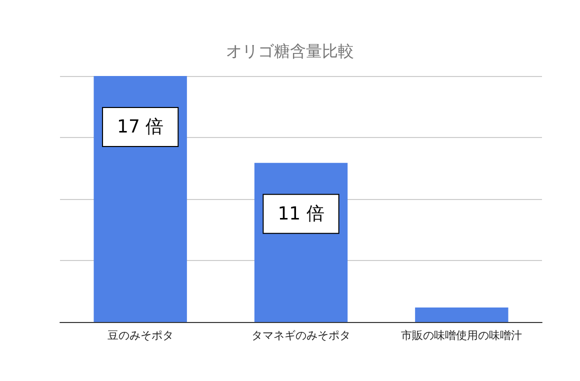 The height and width of the screenshot is (381, 580). What do you see at coordinates (301, 213) in the screenshot?
I see `data-label: 11 倍` at bounding box center [301, 213].